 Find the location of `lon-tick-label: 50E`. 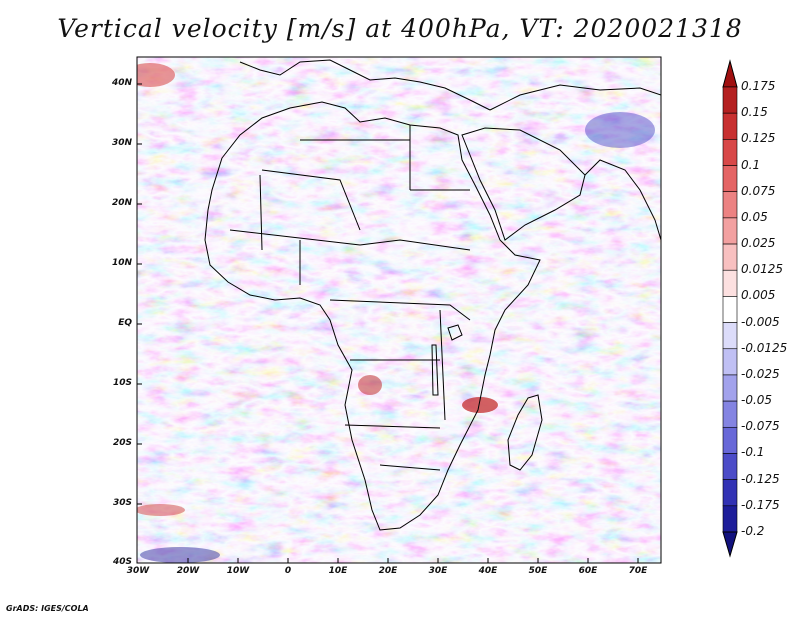

lon-tick-label: 50E is located at coordinates (538, 571).